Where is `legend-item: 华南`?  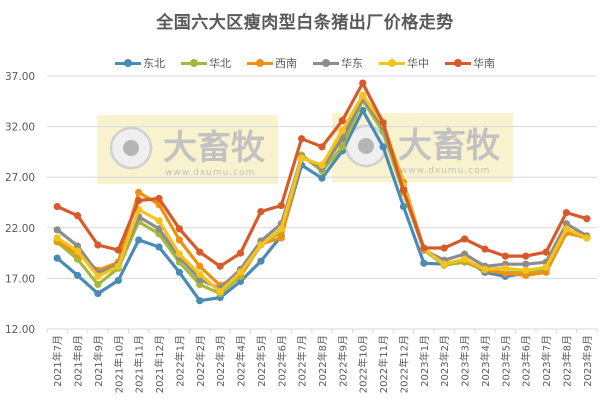 legend-item: 华南 is located at coordinates (470, 63).